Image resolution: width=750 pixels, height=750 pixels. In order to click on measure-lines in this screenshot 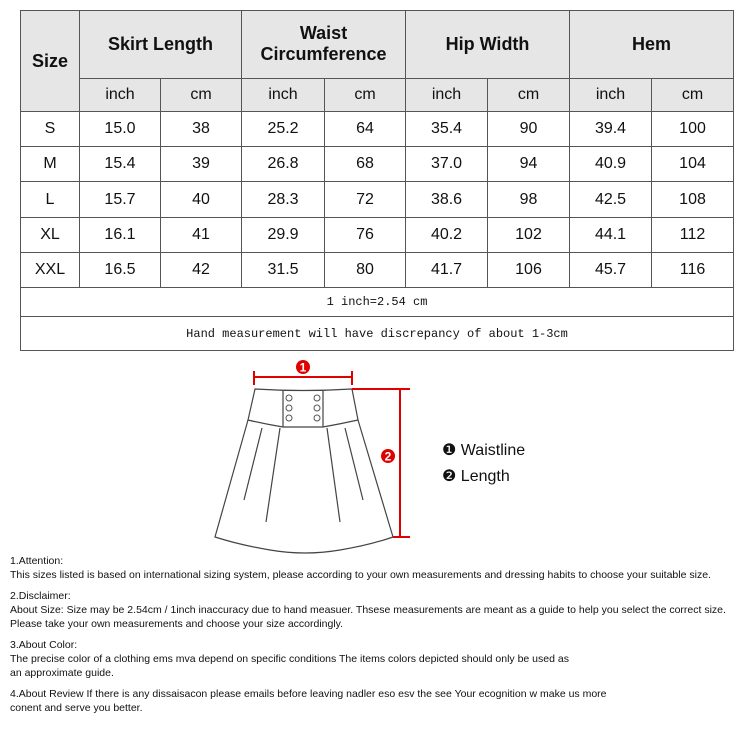, I will do `click(331, 454)`.